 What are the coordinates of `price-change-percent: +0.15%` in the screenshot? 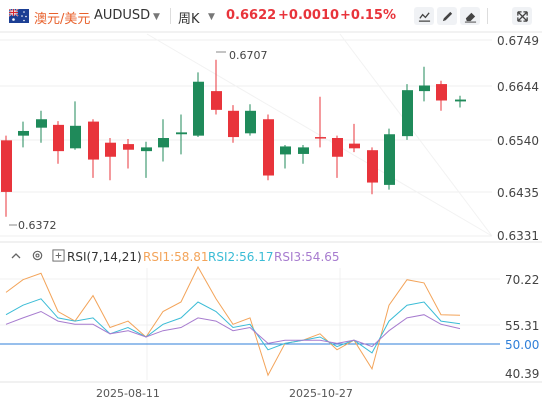 It's located at (368, 15).